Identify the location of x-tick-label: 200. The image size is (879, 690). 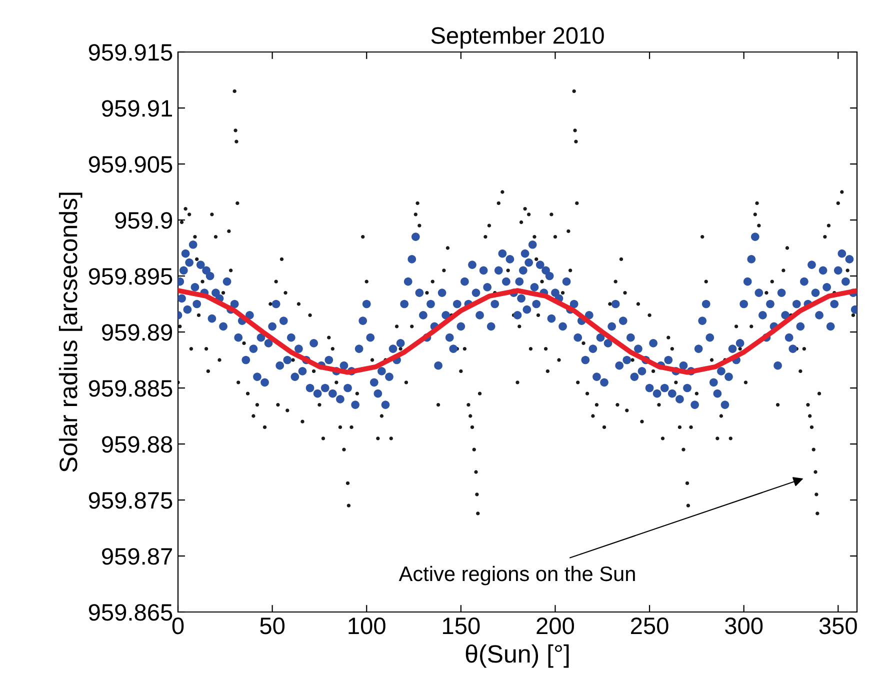
(555, 625).